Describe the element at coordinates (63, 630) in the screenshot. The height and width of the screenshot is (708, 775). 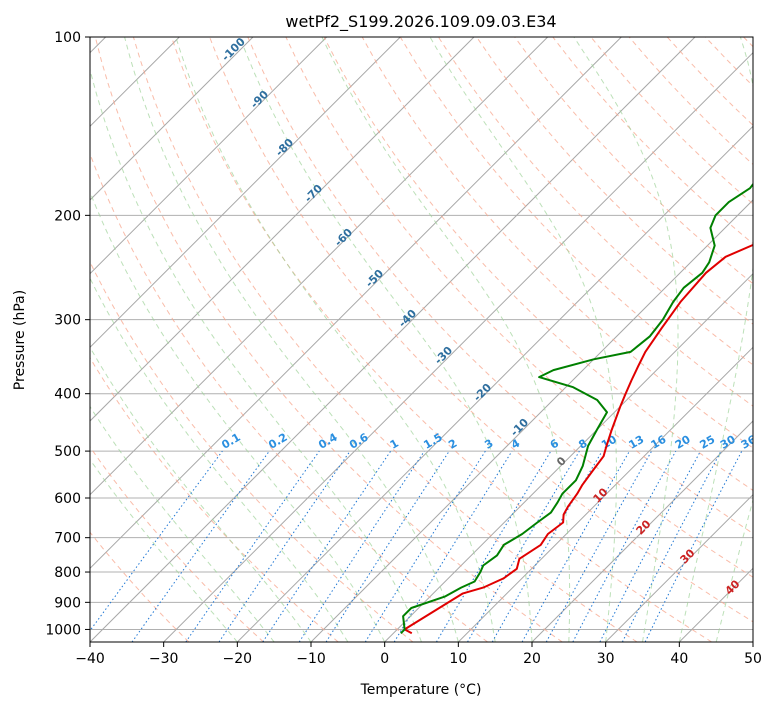
I see `y-tick-label: 1000` at that location.